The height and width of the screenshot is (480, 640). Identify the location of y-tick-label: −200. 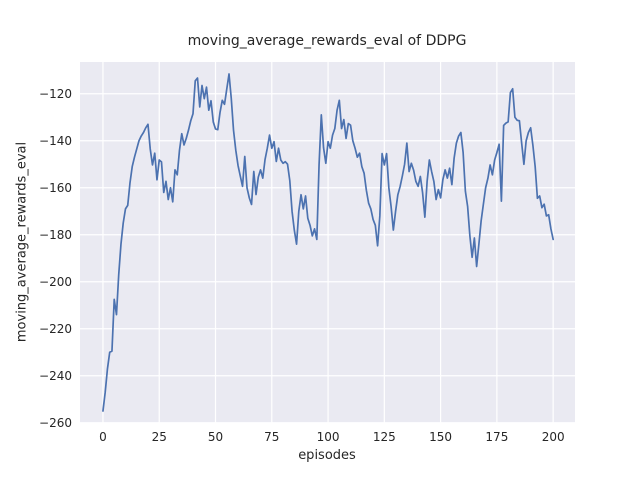
(55, 281).